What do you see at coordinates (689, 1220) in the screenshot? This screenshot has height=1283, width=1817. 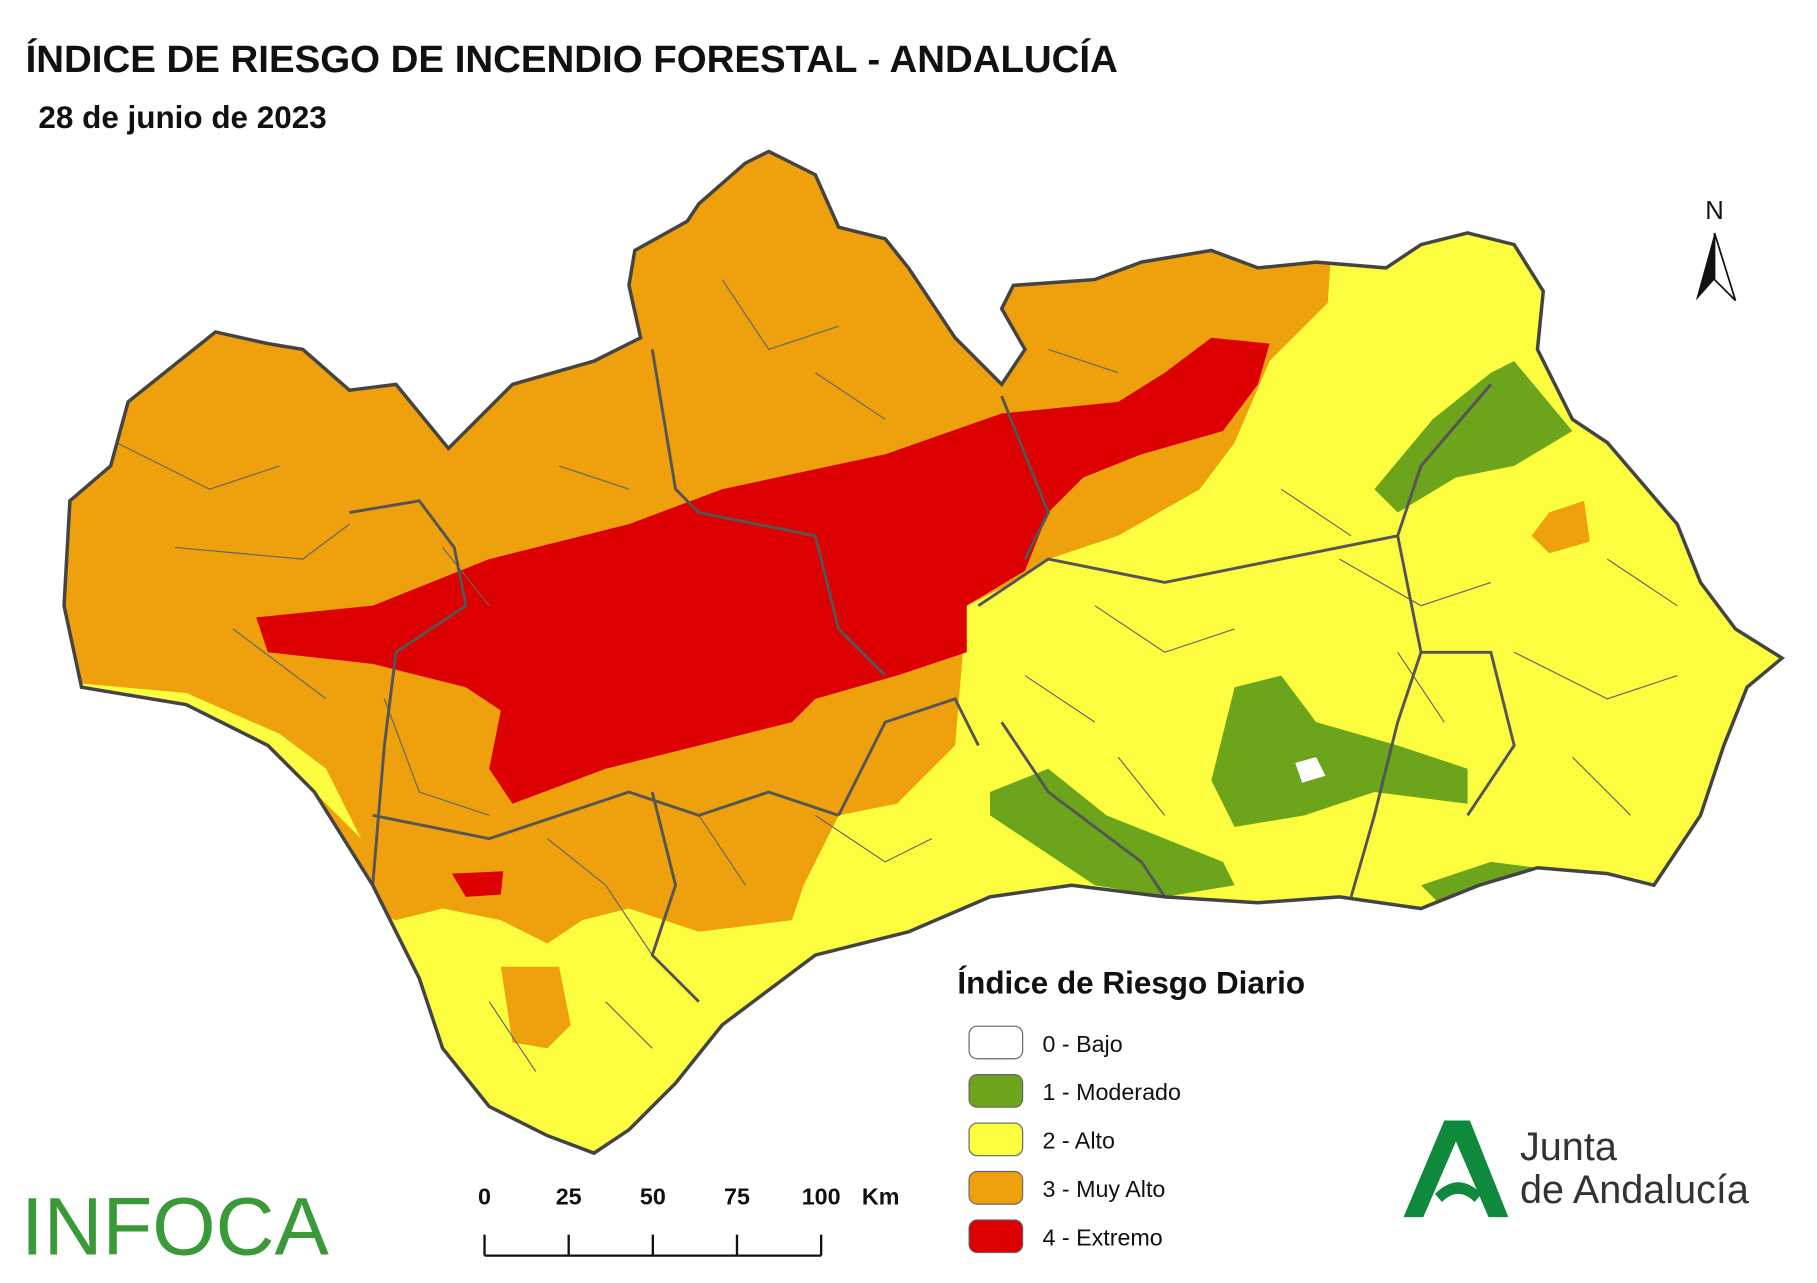 I see `scale-bar: 0 25 50 75 100 Km` at bounding box center [689, 1220].